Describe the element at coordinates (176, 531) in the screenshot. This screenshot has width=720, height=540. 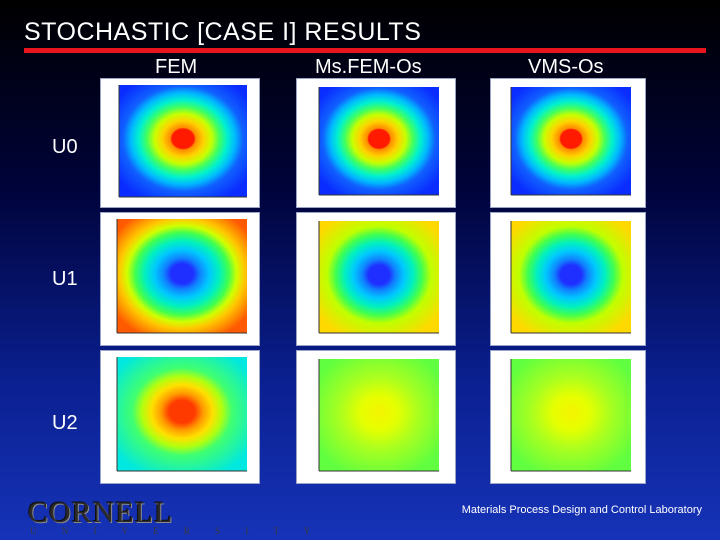
I see `cornell-logo-subtitle: U N I V E R S I T Y` at that location.